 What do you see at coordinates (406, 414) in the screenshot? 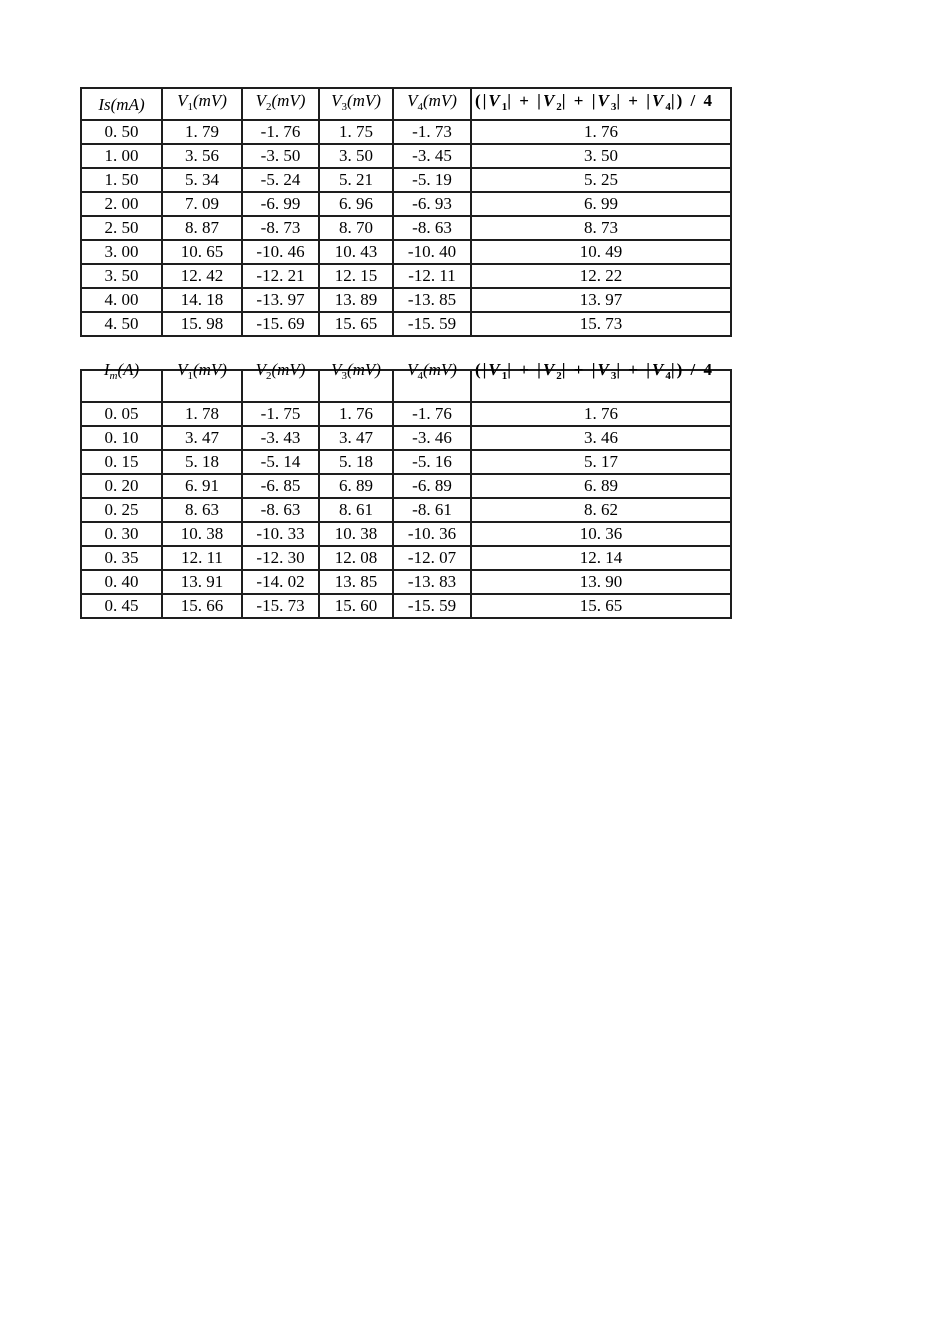
I see `table-row: 0. 05 1. 78 -1. 75 1. 76 -1. 76 1. 76` at bounding box center [406, 414].